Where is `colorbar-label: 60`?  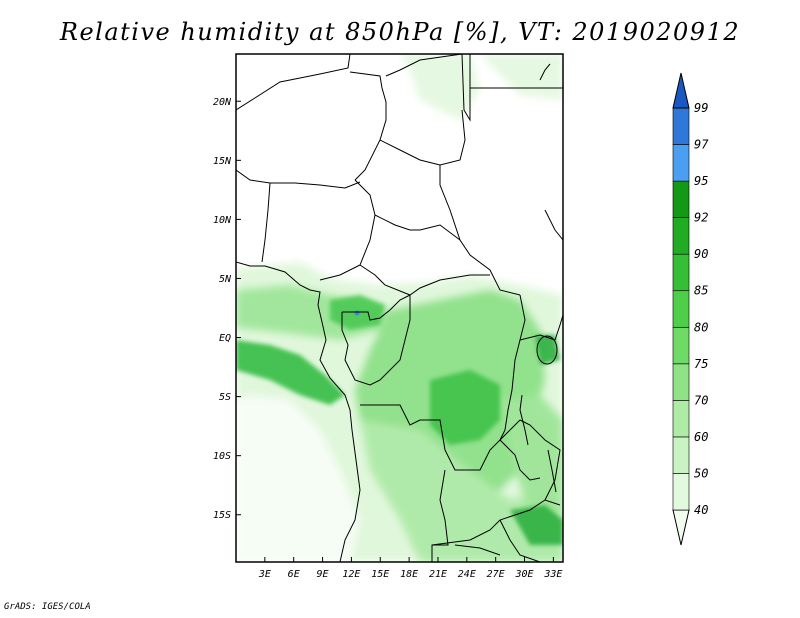 colorbar-label: 60 is located at coordinates (701, 437).